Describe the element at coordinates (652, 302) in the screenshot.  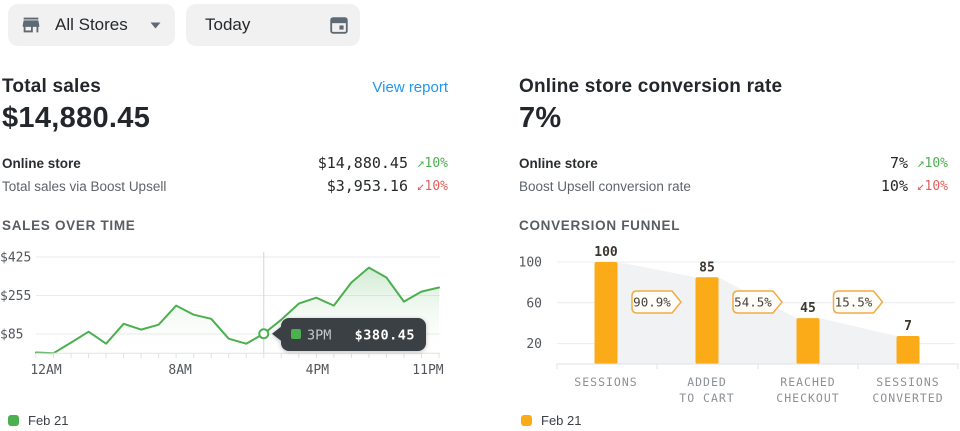
I see `svg-text: 90.9%` at that location.